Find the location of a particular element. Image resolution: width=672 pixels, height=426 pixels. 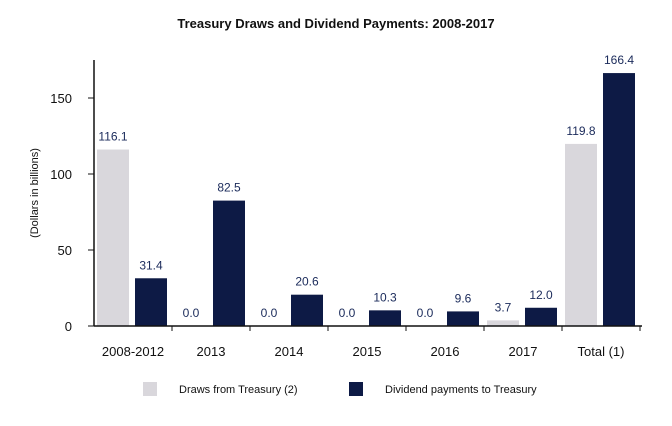

legend-label-1: Dividend payments to Treasury is located at coordinates (461, 390).